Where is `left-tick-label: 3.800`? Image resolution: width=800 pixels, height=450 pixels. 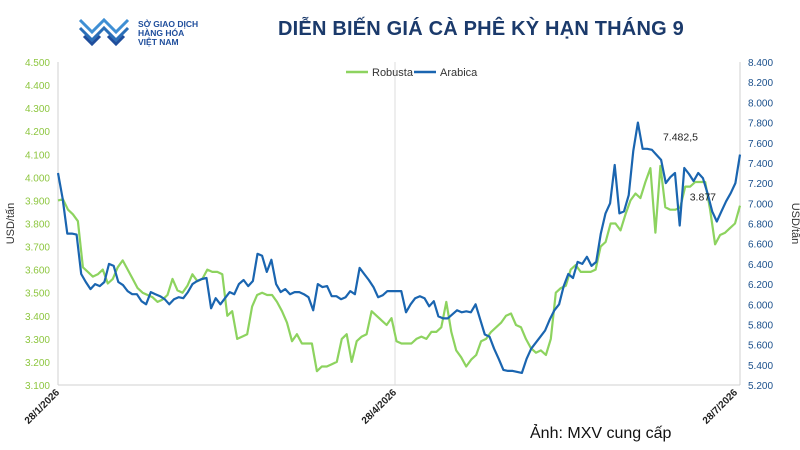
left-tick-label: 3.800 is located at coordinates (37, 225).